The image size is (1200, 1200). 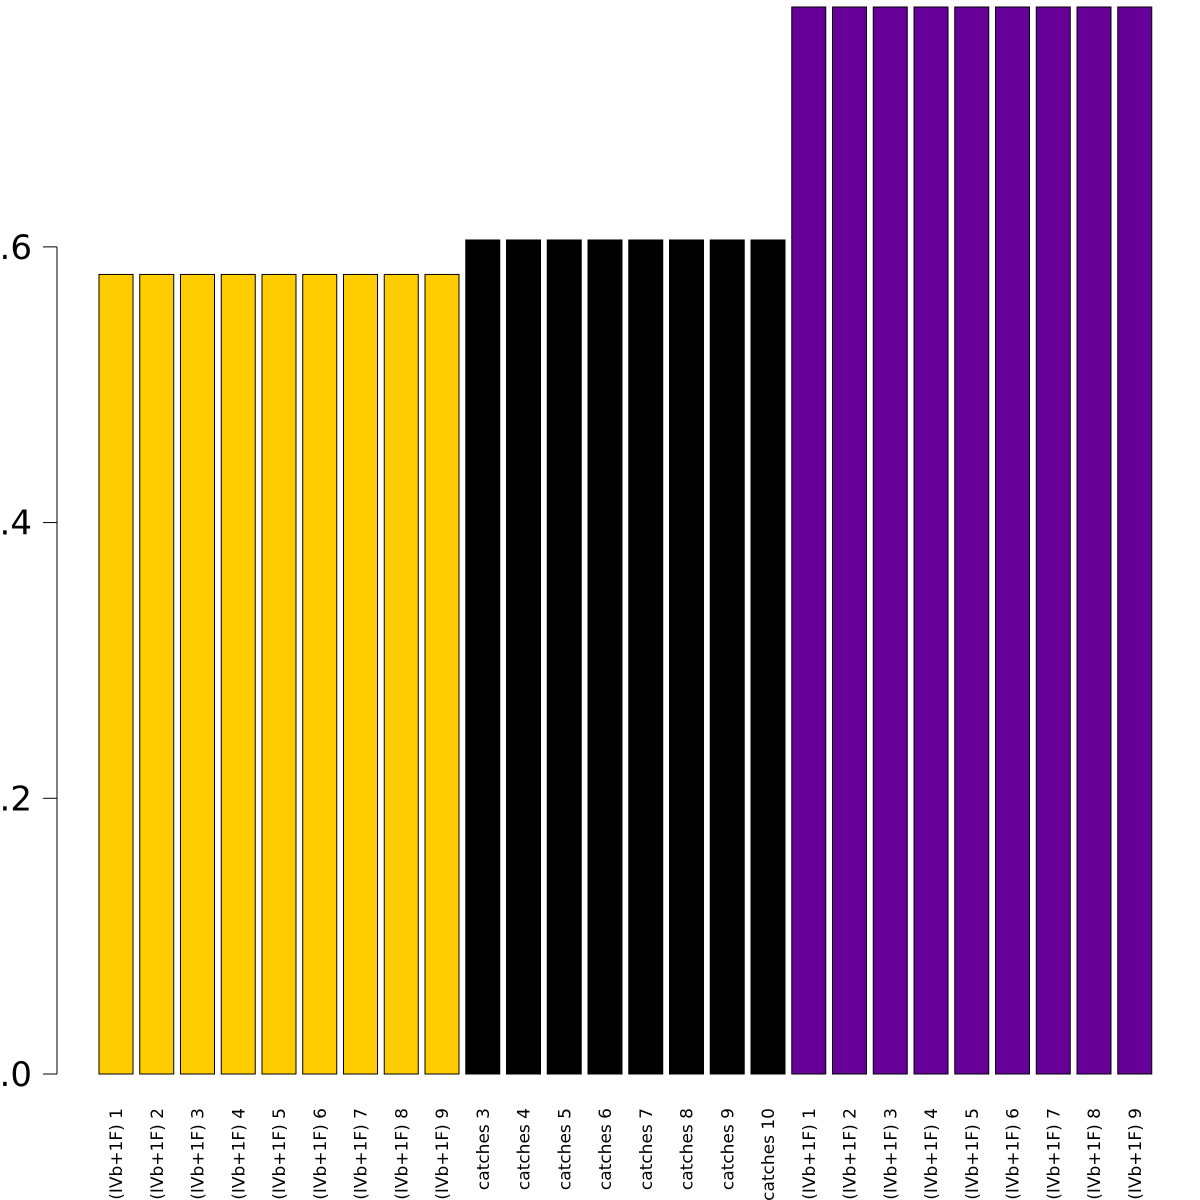 What do you see at coordinates (606, 1149) in the screenshot?
I see `x-tick-label-13: catches 6` at bounding box center [606, 1149].